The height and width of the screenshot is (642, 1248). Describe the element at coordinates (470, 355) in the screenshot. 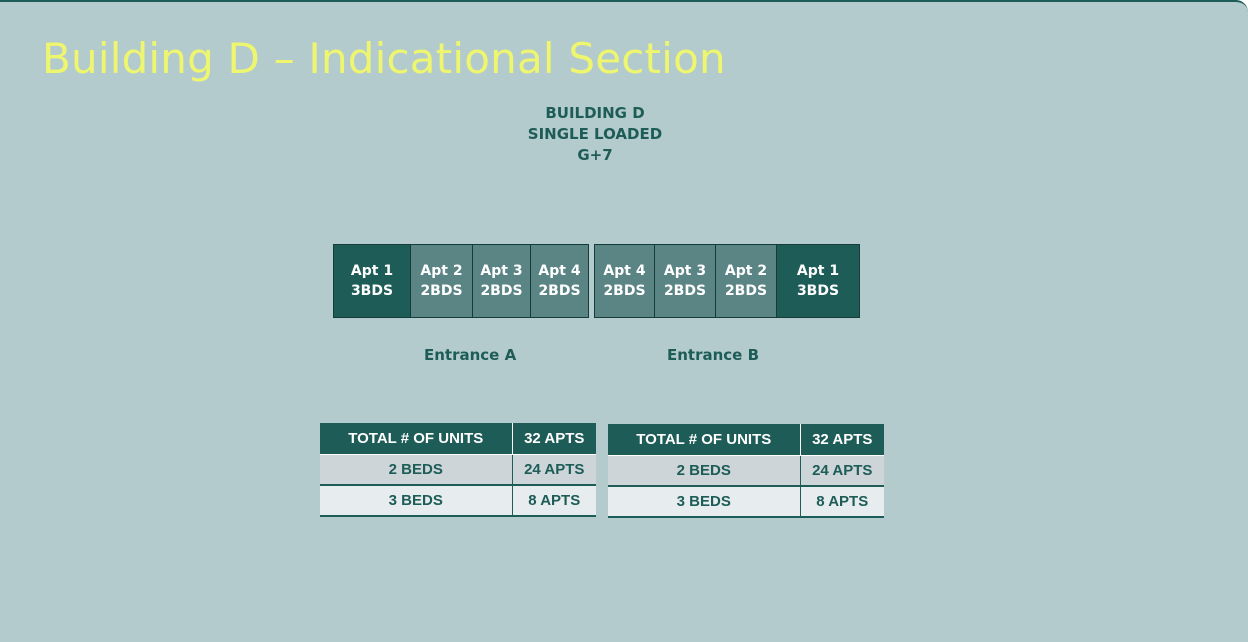

I see `entrance-a-label: Entrance A` at that location.